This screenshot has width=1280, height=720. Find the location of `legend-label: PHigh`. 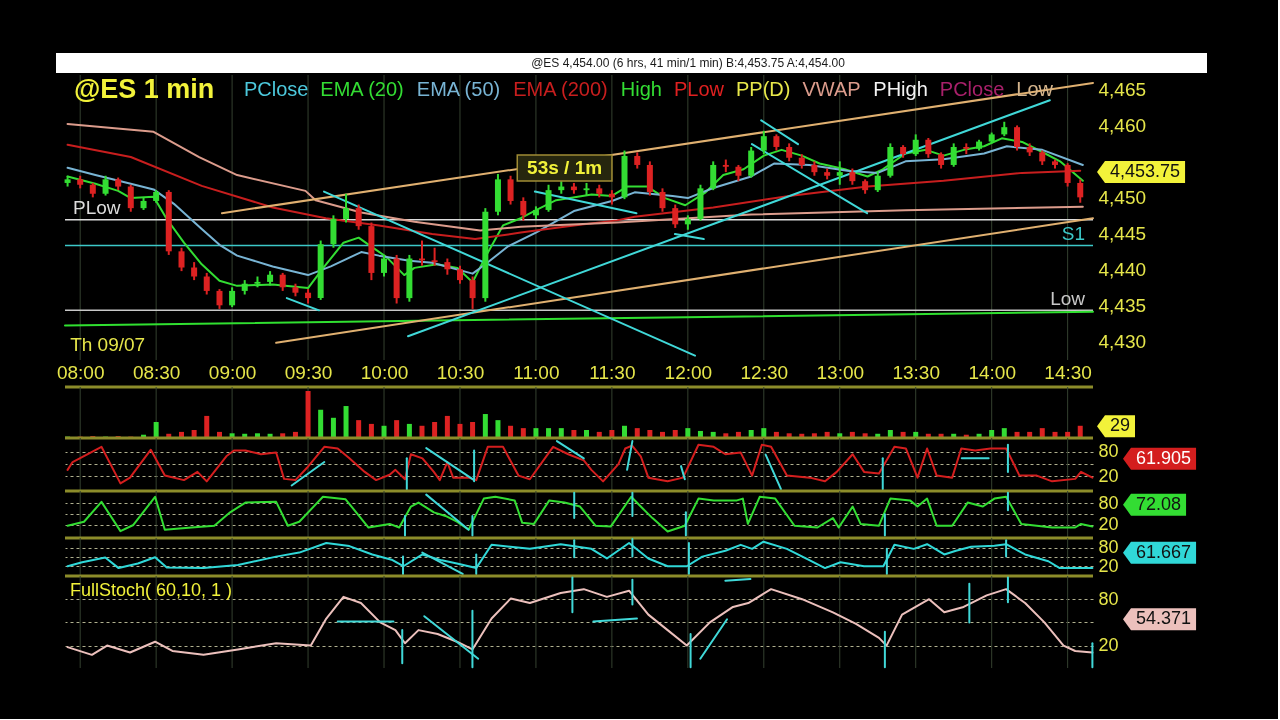

legend-label: PHigh is located at coordinates (900, 89).